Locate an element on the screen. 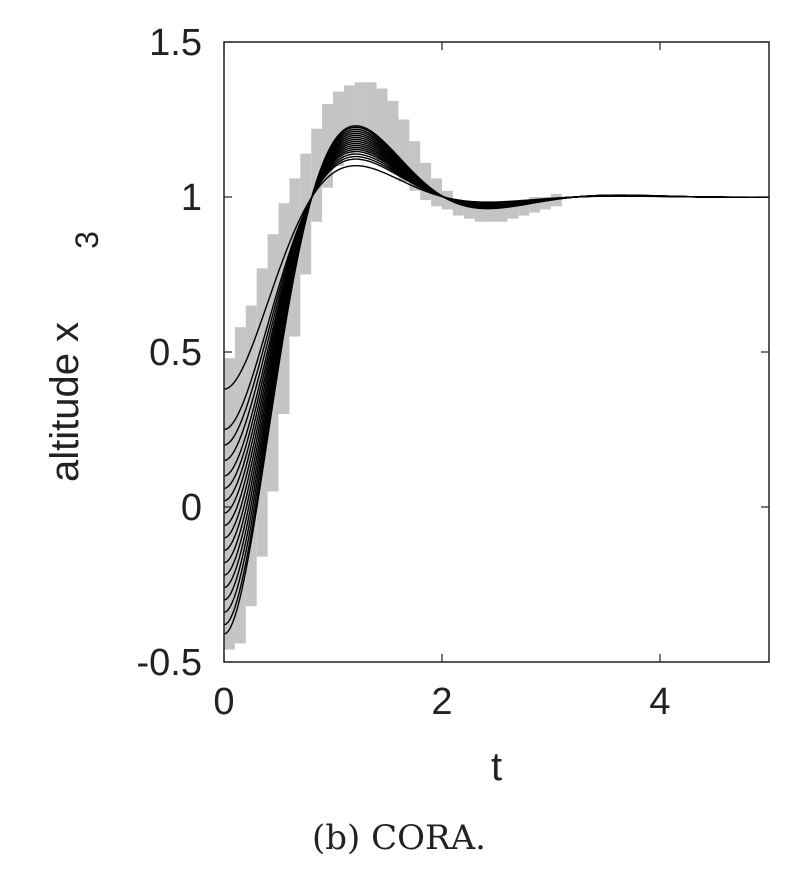 The image size is (798, 890). figure-caption: (b) CORA. is located at coordinates (399, 838).